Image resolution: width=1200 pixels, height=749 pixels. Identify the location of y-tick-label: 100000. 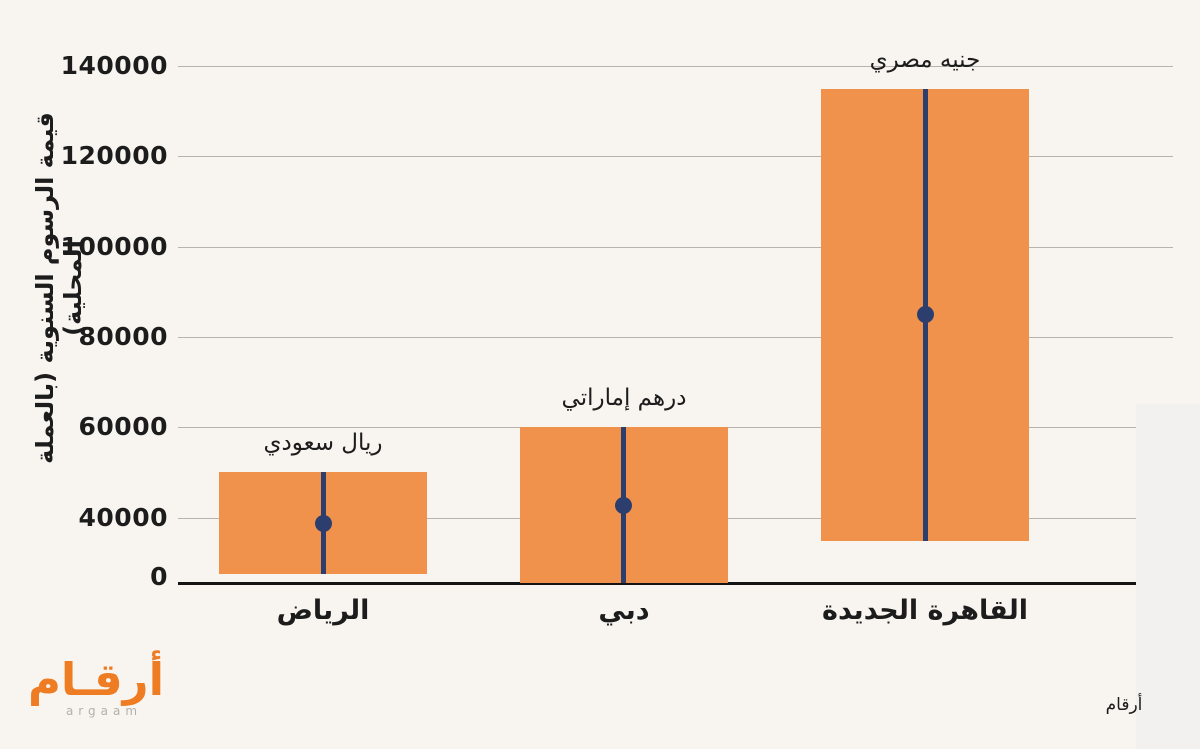
(114, 246).